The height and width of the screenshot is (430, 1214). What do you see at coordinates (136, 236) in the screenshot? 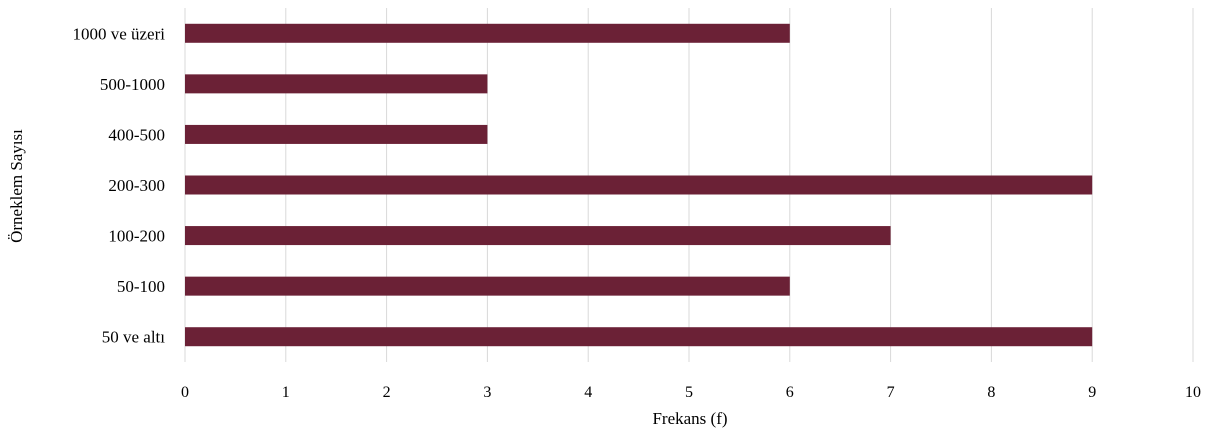
I see `category-label: 100-200` at bounding box center [136, 236].